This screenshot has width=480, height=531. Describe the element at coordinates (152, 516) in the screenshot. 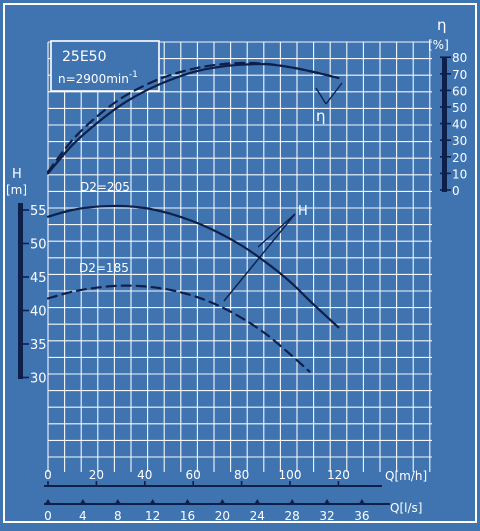

I see `q-ls-tick-label: 12` at that location.